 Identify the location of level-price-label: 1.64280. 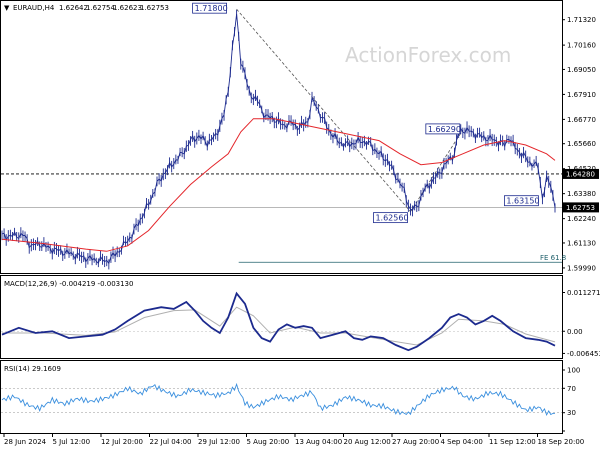
(580, 174).